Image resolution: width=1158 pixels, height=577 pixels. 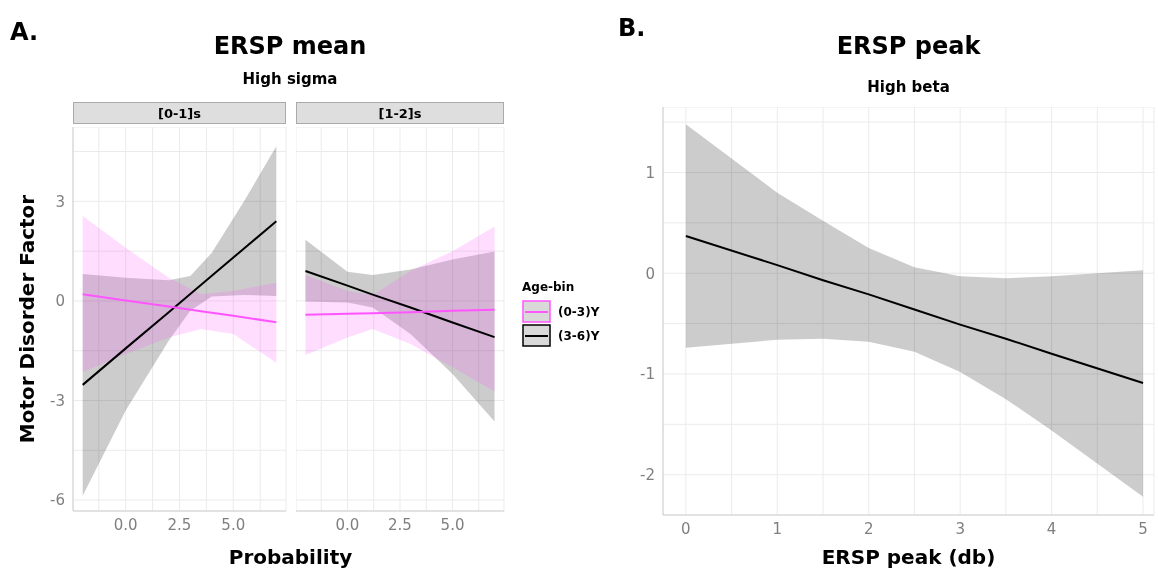 I want to click on y-tick-label: 1, so click(x=650, y=172).